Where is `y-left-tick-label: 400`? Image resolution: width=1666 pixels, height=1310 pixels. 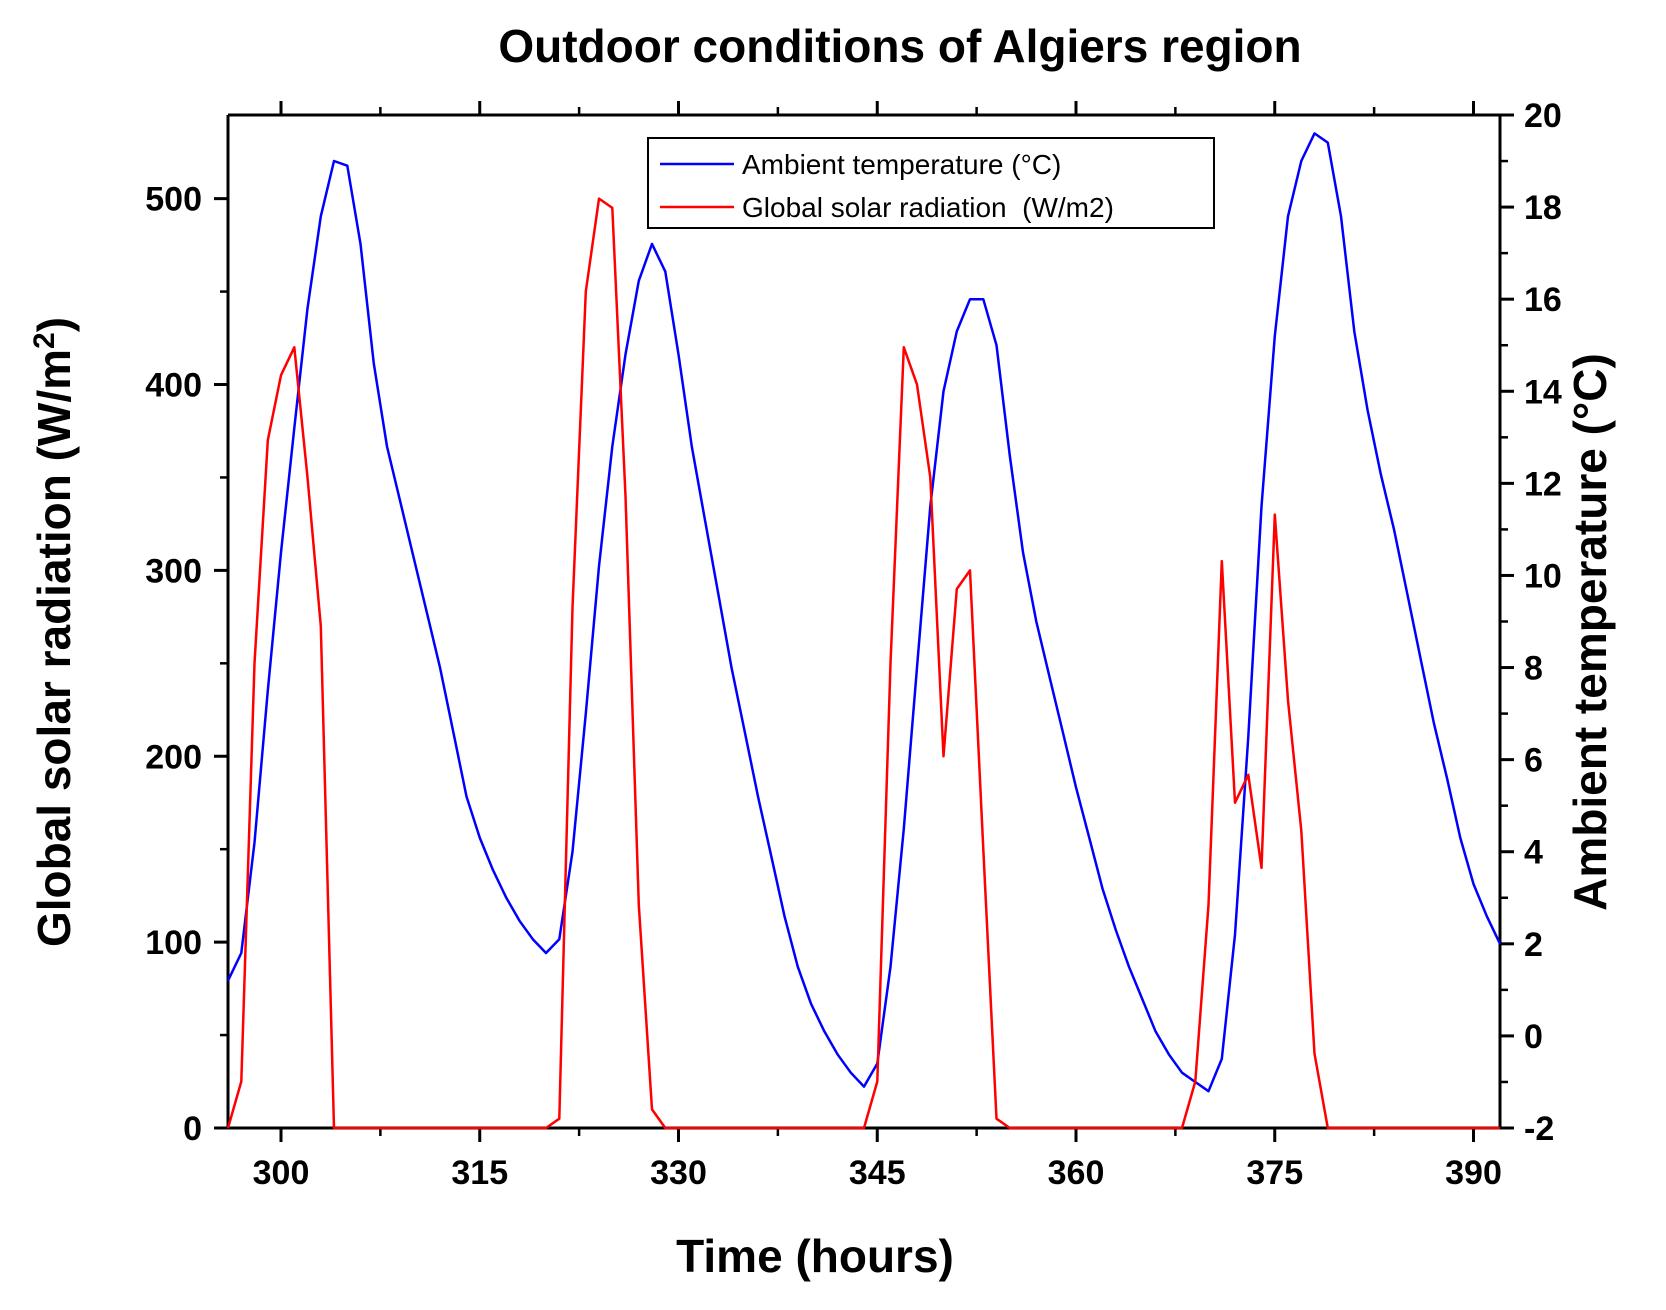 y-left-tick-label: 400 is located at coordinates (173, 386).